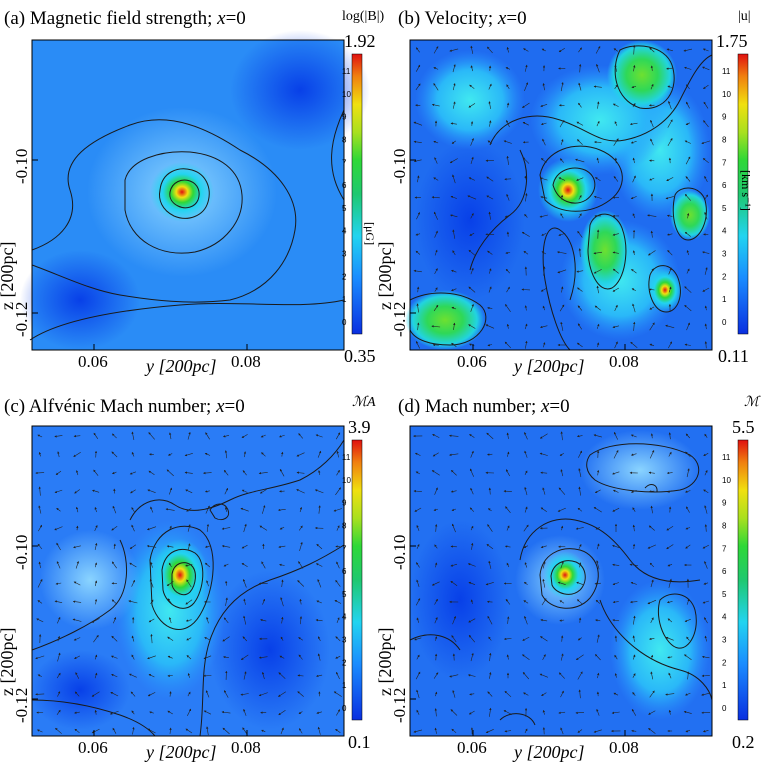 This screenshot has height=763, width=763. Describe the element at coordinates (724, 254) in the screenshot. I see `colorbar-tick-label: 3` at that location.